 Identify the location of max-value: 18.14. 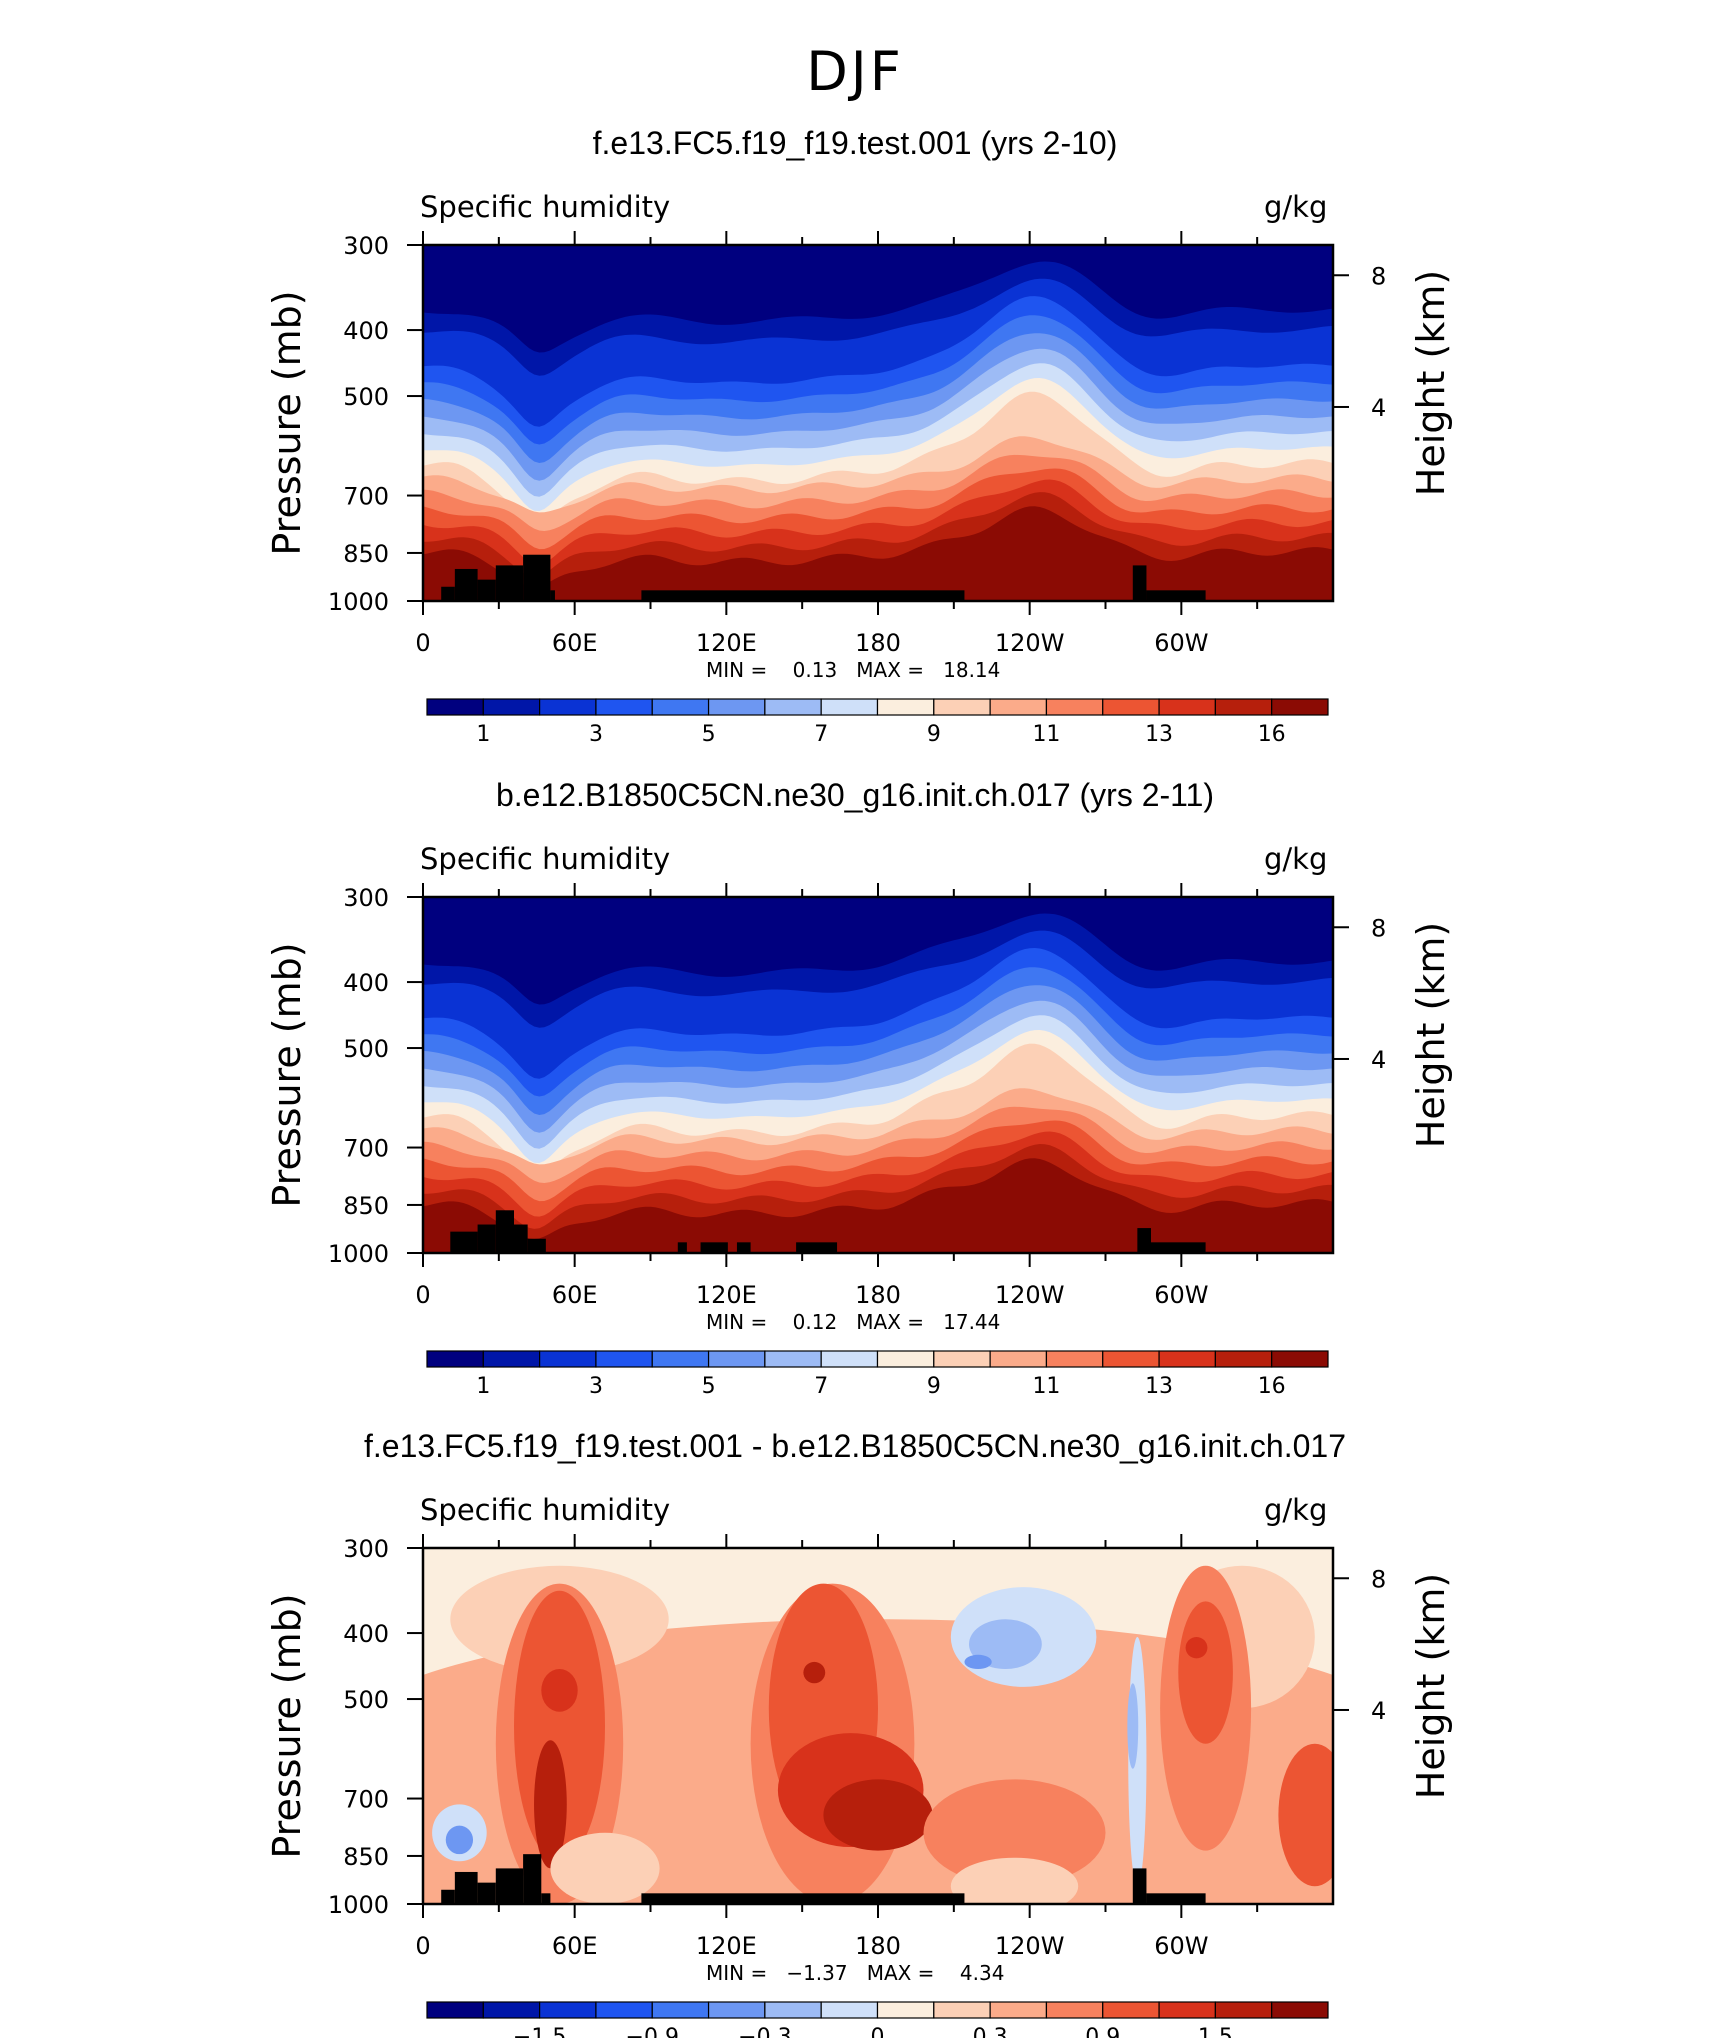
(972, 670).